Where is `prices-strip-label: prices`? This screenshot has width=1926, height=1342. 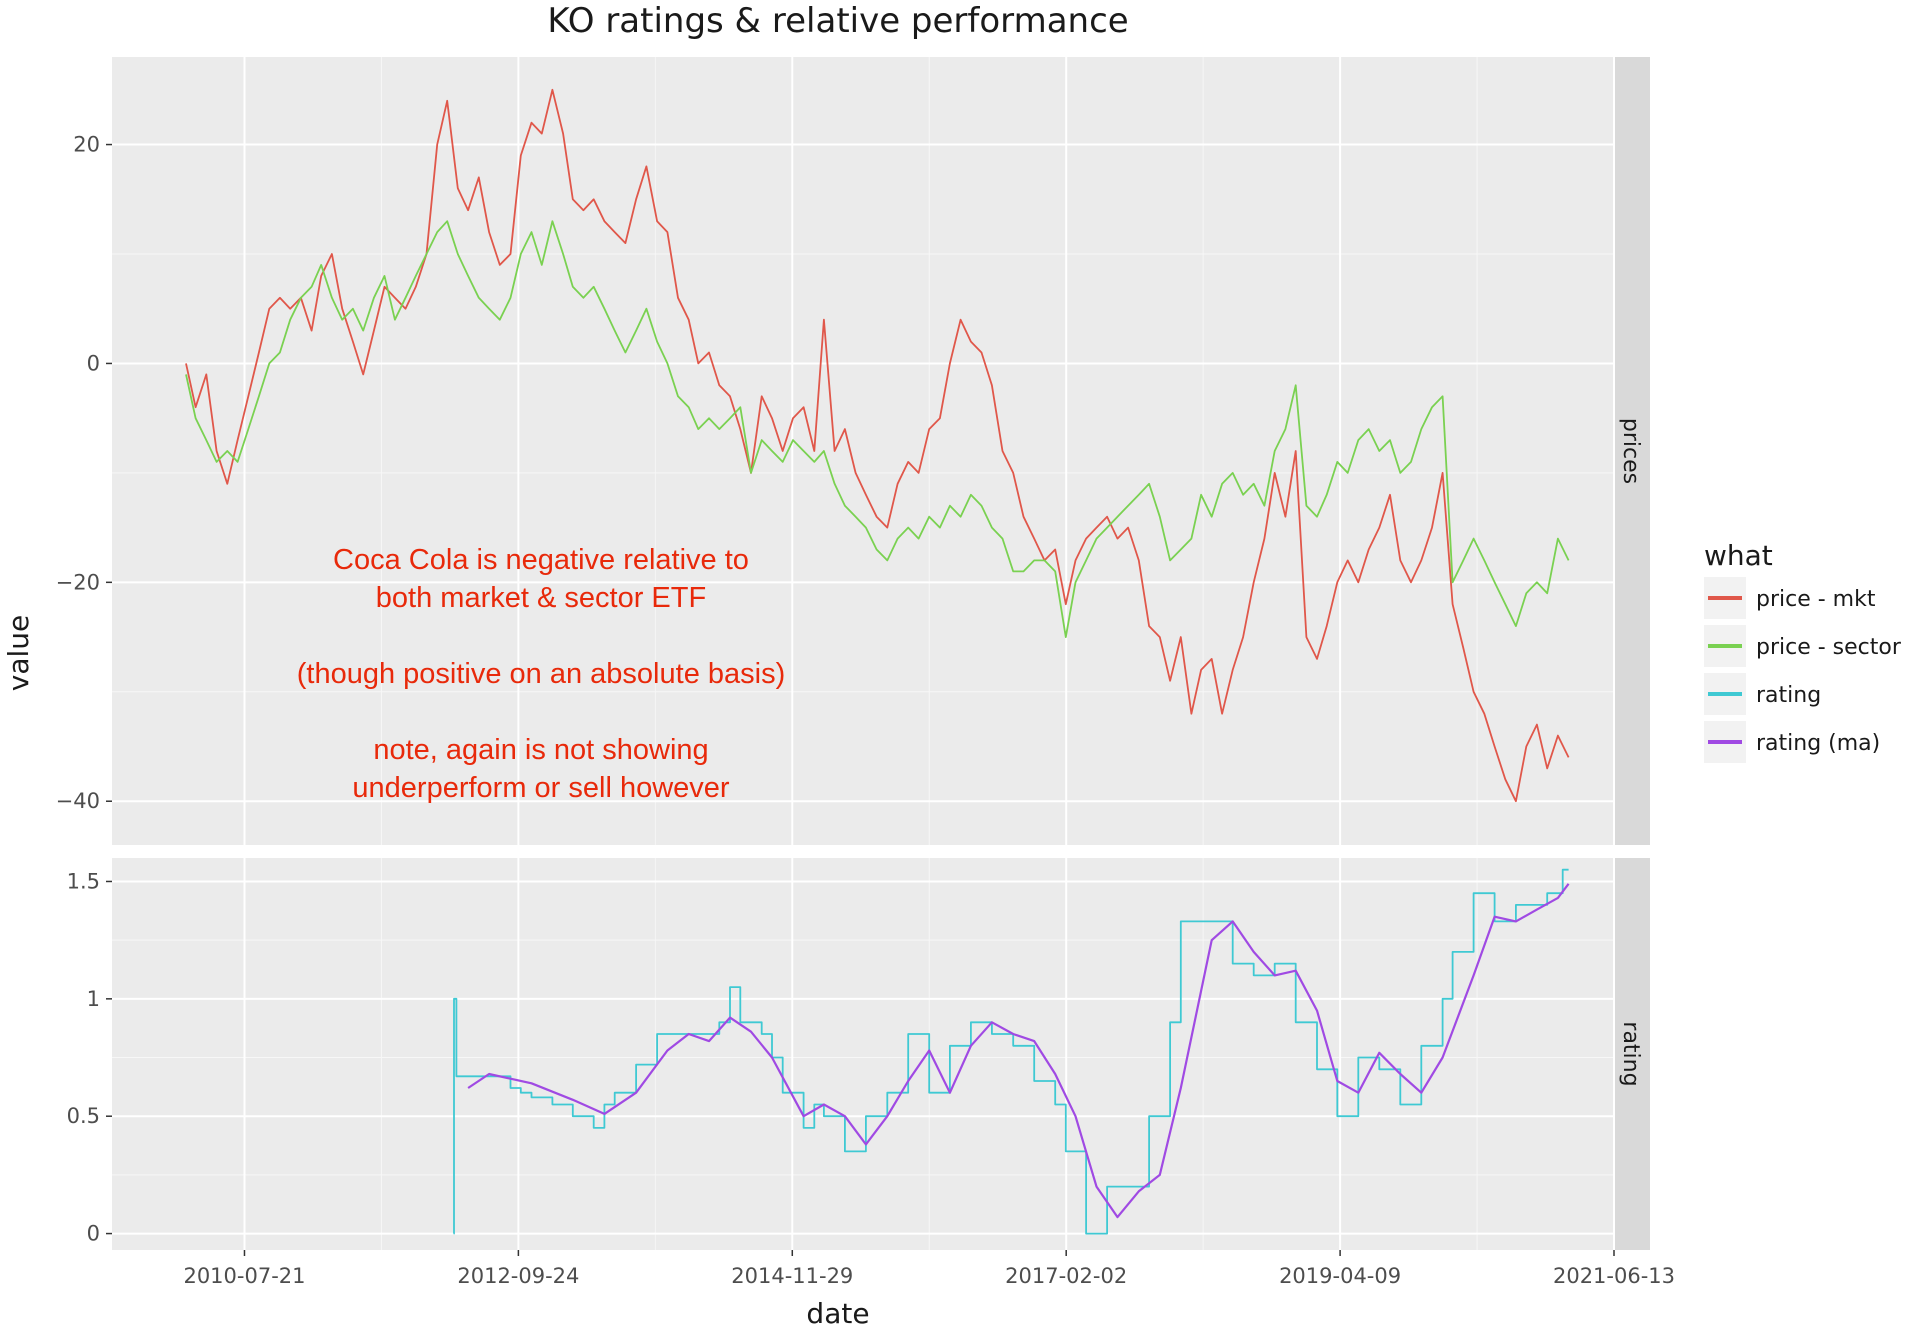
prices-strip-label: prices is located at coordinates (1630, 451).